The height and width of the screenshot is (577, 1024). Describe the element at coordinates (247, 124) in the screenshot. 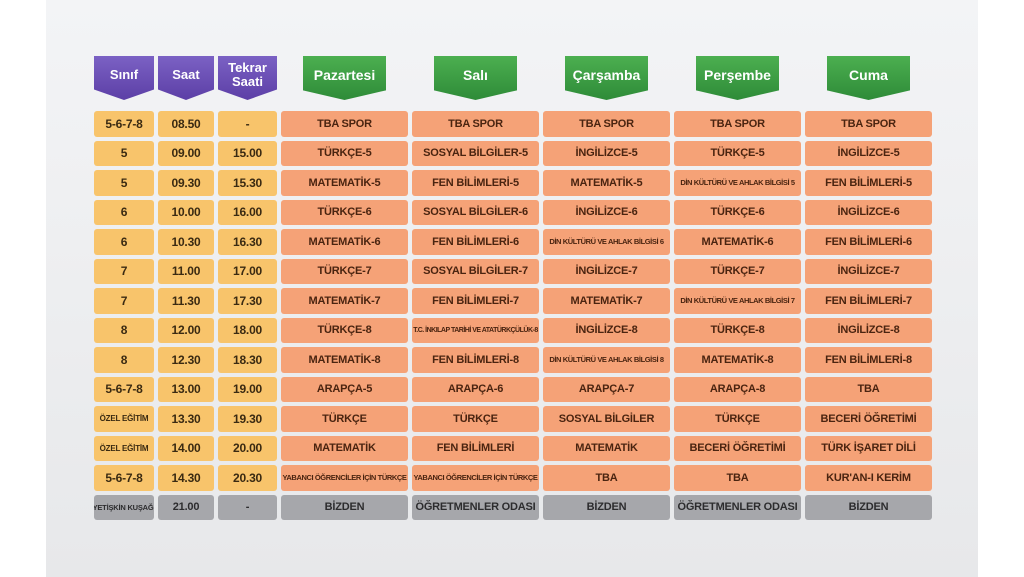

I see `repeat-time-cell: -` at that location.